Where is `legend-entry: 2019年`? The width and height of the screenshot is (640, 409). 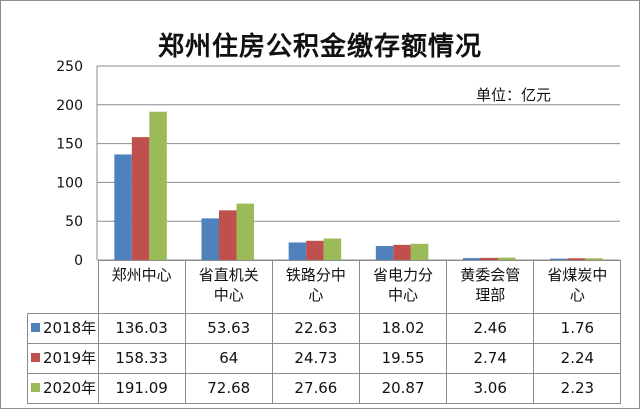
legend-entry: 2019年 is located at coordinates (63, 358).